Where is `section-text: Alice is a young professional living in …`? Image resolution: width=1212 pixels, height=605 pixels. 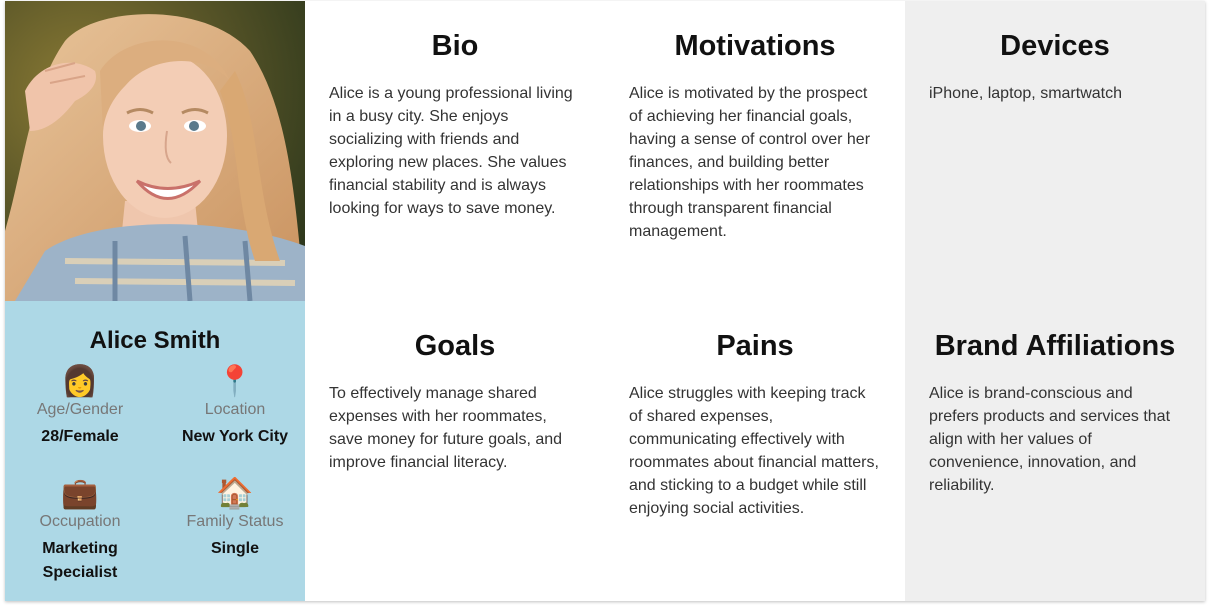
section-text: Alice is a young professional living in … is located at coordinates (451, 151).